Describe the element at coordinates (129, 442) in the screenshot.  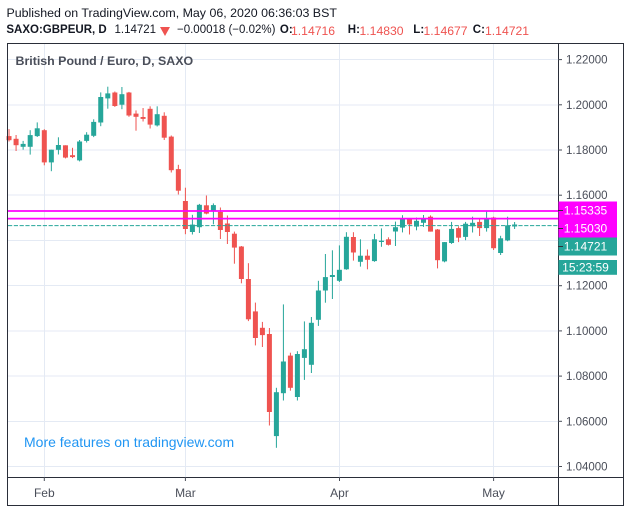
I see `svg-text:More features on tradingview.c: More features on tradingview.com` at that location.